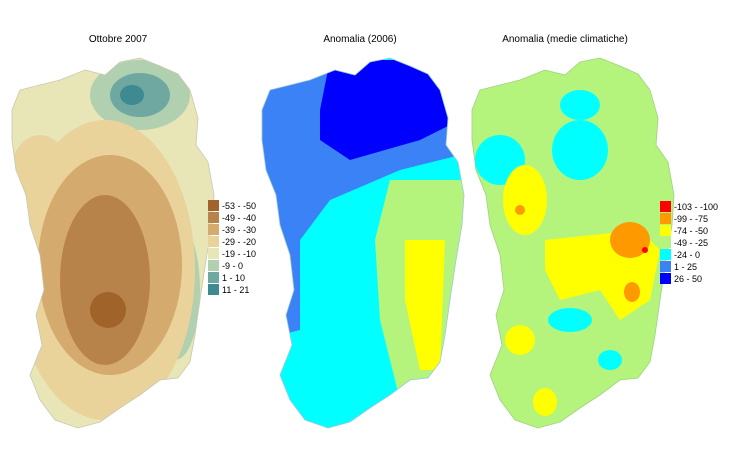  Describe the element at coordinates (239, 230) in the screenshot. I see `legend-label: -39 - -30` at that location.